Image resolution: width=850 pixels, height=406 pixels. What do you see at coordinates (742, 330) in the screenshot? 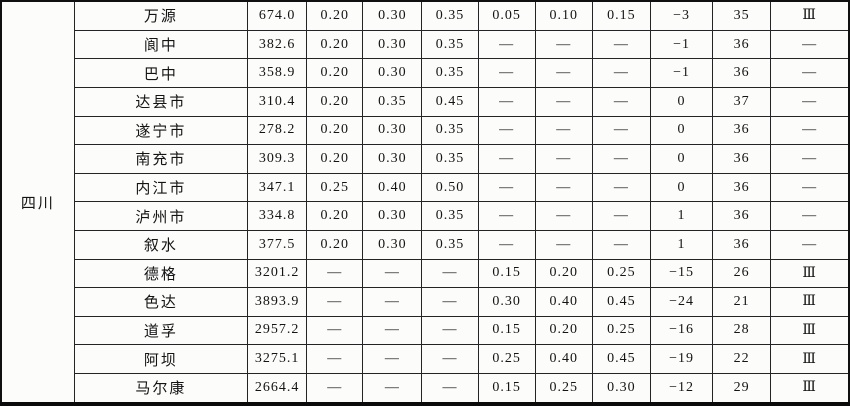
I see `data-cell: 28` at bounding box center [742, 330].